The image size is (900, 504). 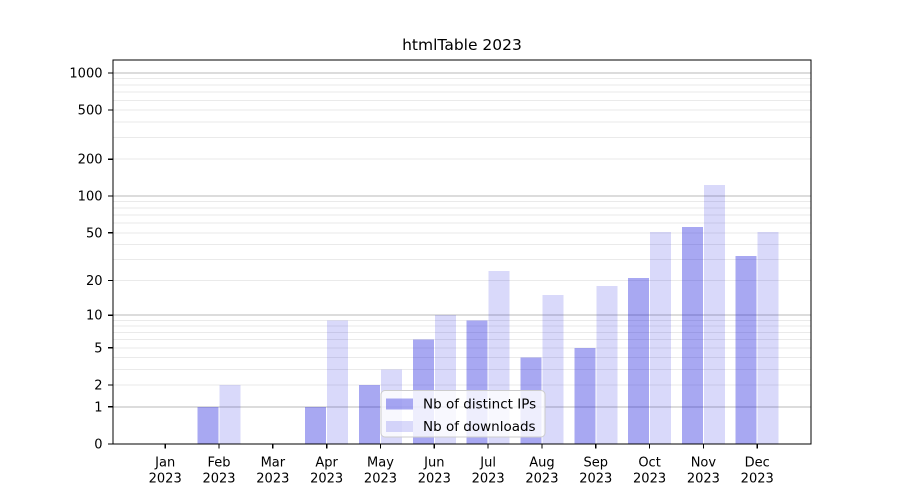 What do you see at coordinates (273, 463) in the screenshot?
I see `x-tick-label: Mar` at bounding box center [273, 463].